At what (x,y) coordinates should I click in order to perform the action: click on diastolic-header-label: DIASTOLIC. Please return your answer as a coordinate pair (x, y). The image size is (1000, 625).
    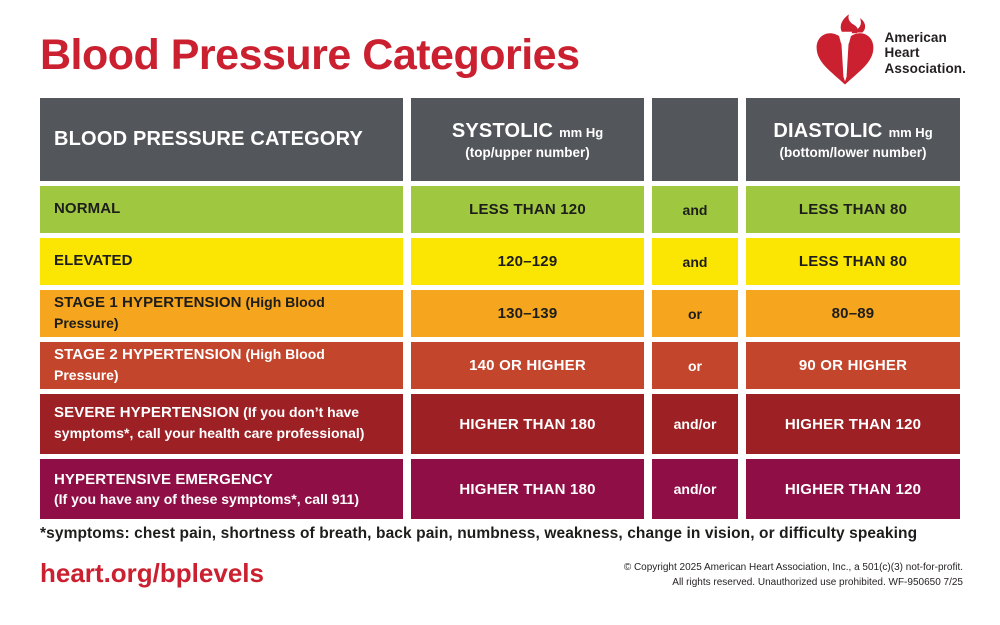
    Looking at the image, I should click on (828, 130).